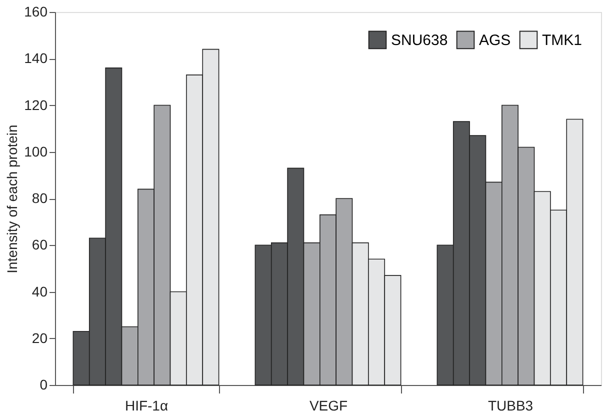 The width and height of the screenshot is (606, 418). What do you see at coordinates (328, 406) in the screenshot?
I see `x-tick-label: VEGF` at bounding box center [328, 406].